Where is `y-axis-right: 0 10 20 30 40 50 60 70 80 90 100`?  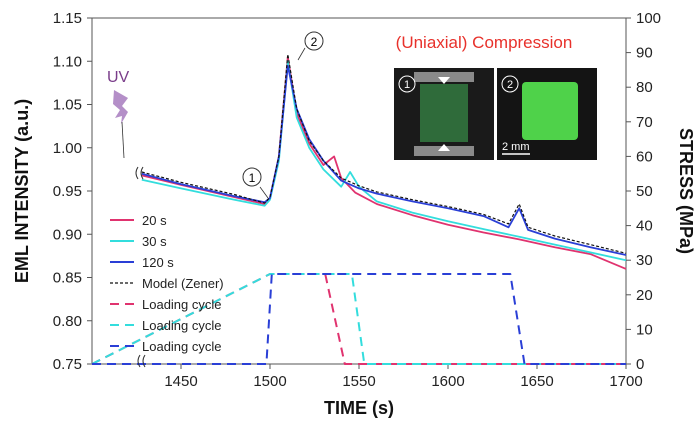 y-axis-right: 0 10 20 30 40 50 60 70 80 90 100 is located at coordinates (643, 191).